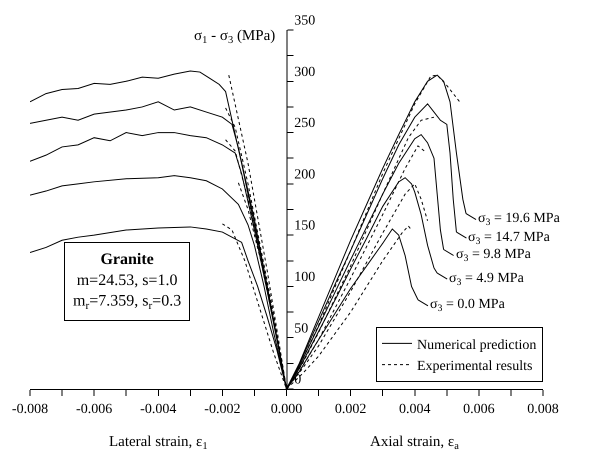  What do you see at coordinates (235, 37) in the screenshot?
I see `y-axis-title: σ$_{1}$ - σ$_{3}$ (MPa)` at bounding box center [235, 37].